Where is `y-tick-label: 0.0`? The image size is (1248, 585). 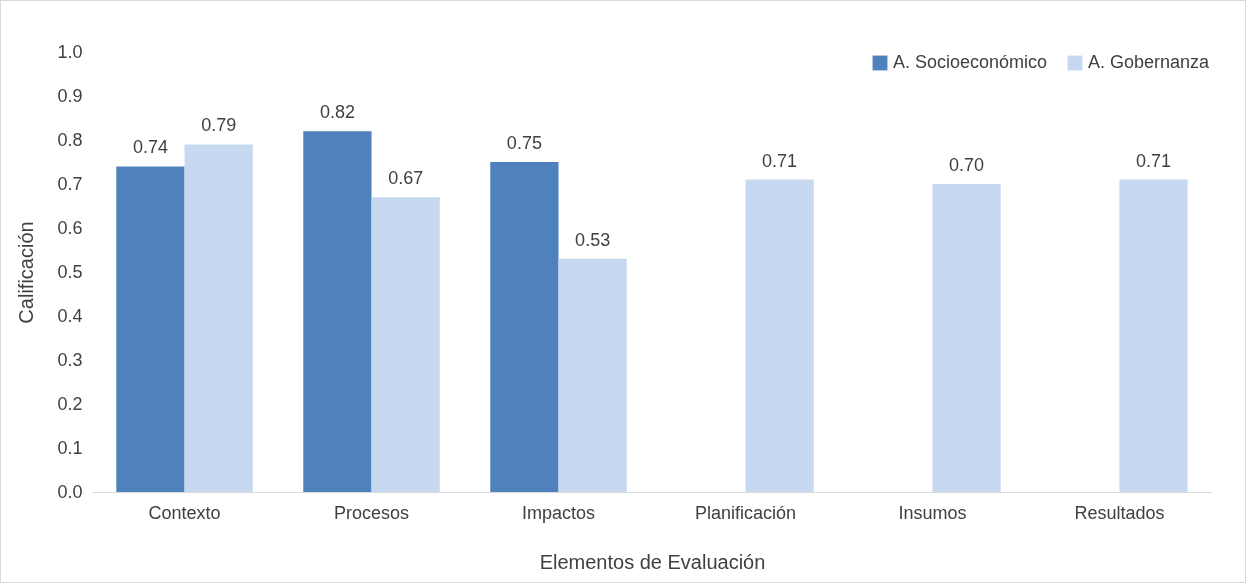
y-tick-label: 0.0 is located at coordinates (70, 491).